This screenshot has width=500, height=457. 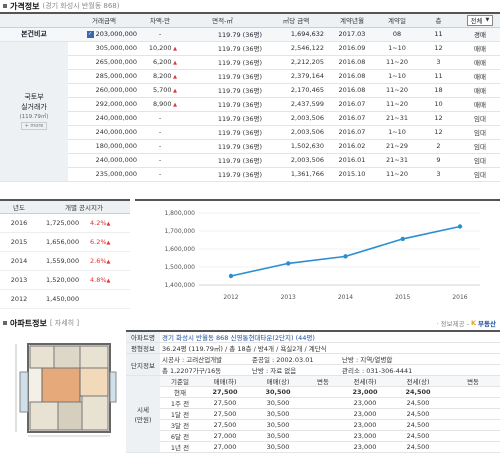 I want to click on section-subtitle: (경기 화성시 반월동 868), so click(x=81, y=6).